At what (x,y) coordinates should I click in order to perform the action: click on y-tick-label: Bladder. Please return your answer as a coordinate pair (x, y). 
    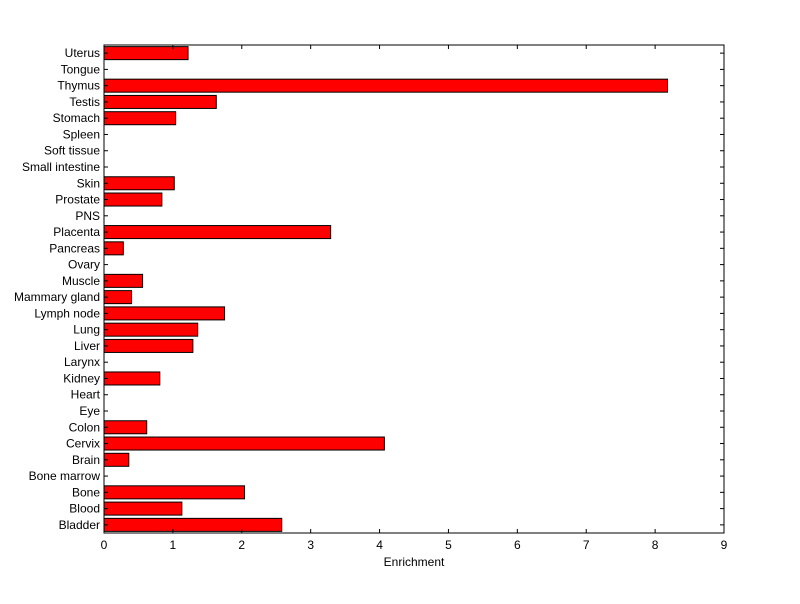
    Looking at the image, I should click on (79, 525).